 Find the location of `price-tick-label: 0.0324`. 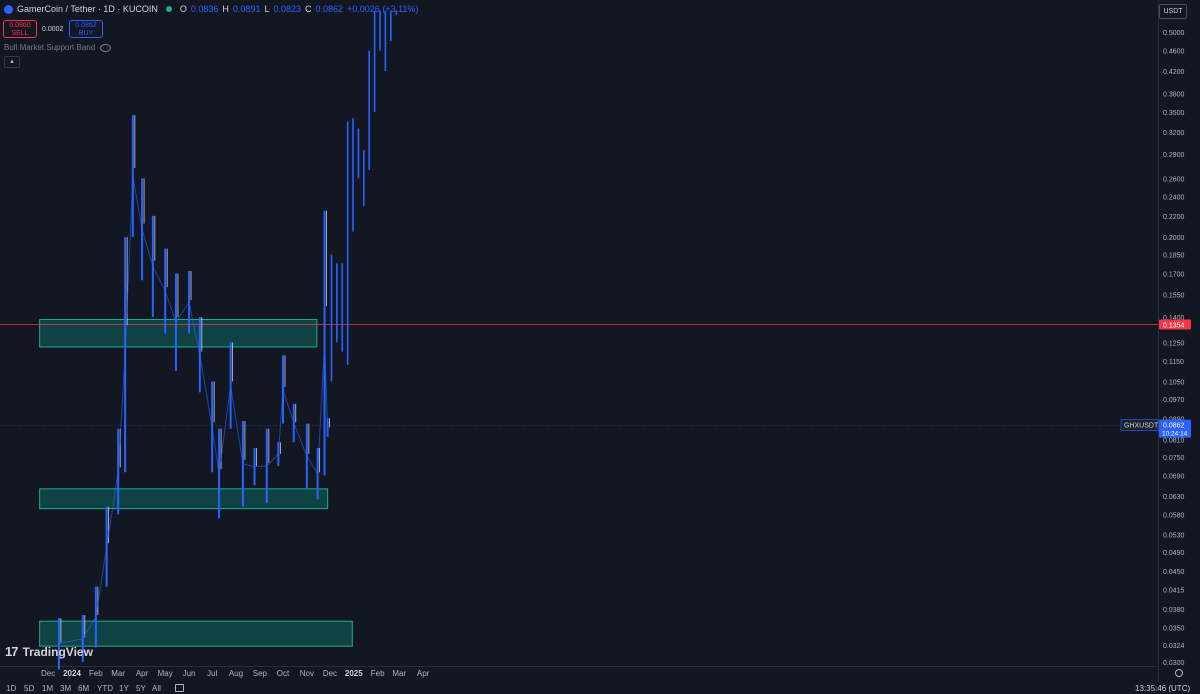

price-tick-label: 0.0324 is located at coordinates (1174, 646).